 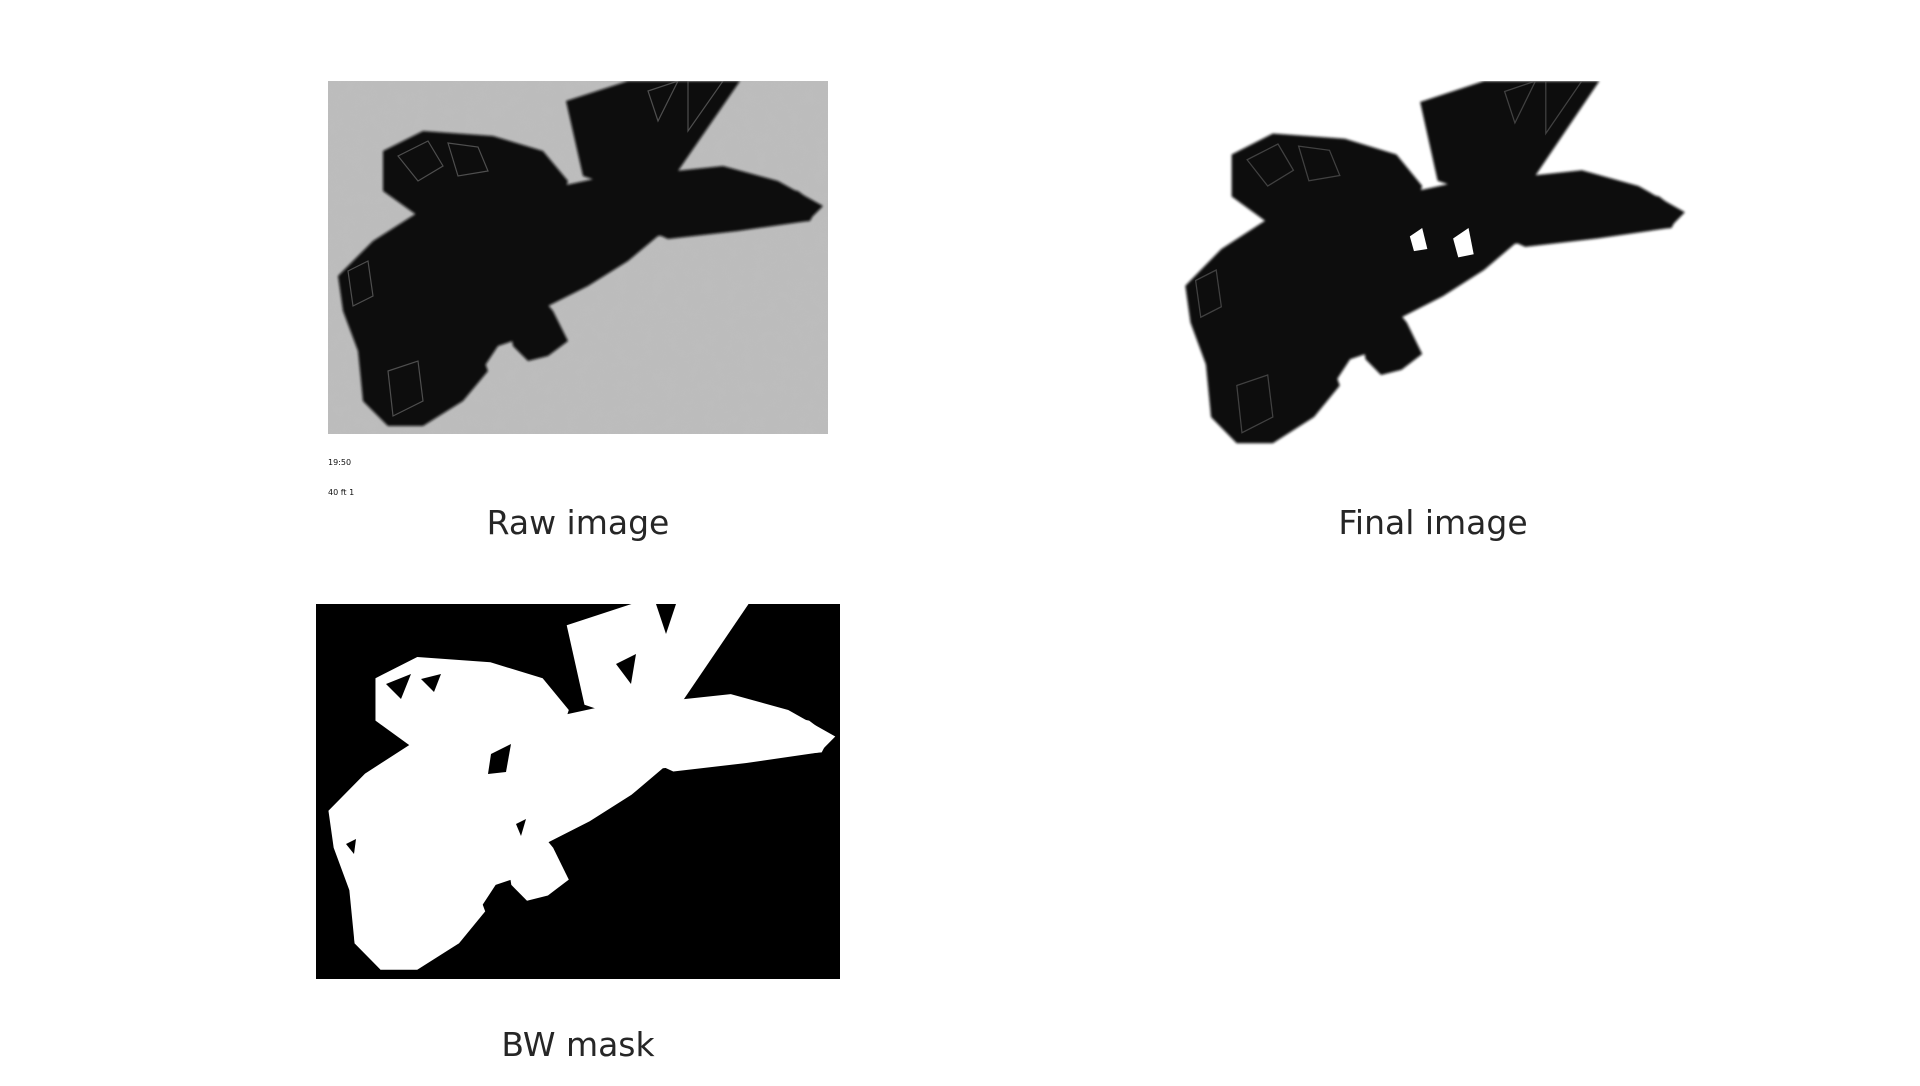 I want to click on timestamp-line-2: 40 ft 1, so click(x=341, y=492).